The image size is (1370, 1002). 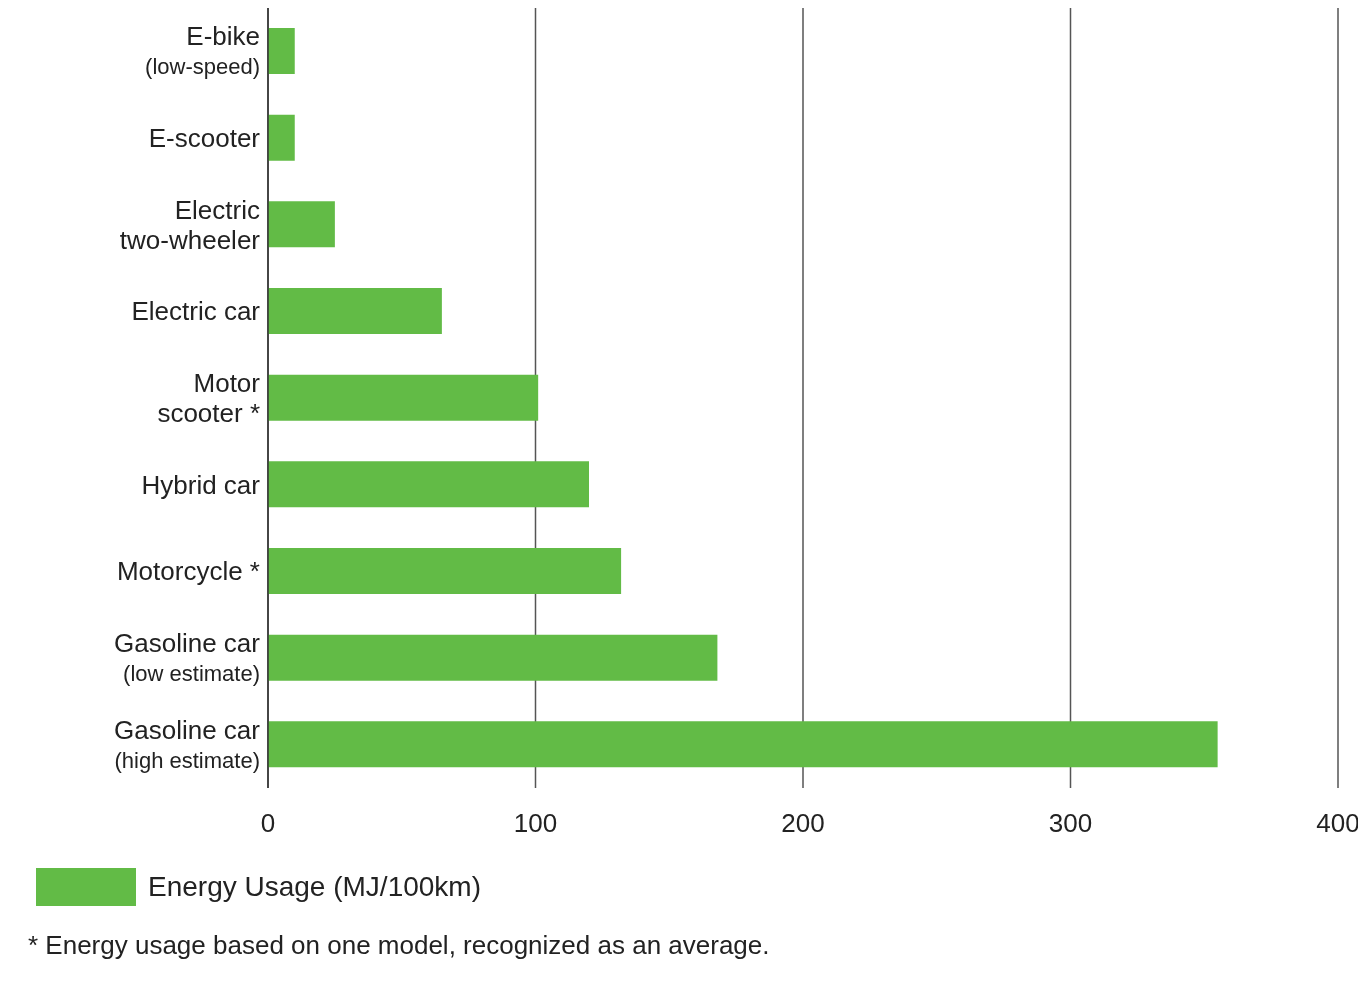 What do you see at coordinates (190, 224) in the screenshot?
I see `y-tick-label: Electric two-wheeler` at bounding box center [190, 224].